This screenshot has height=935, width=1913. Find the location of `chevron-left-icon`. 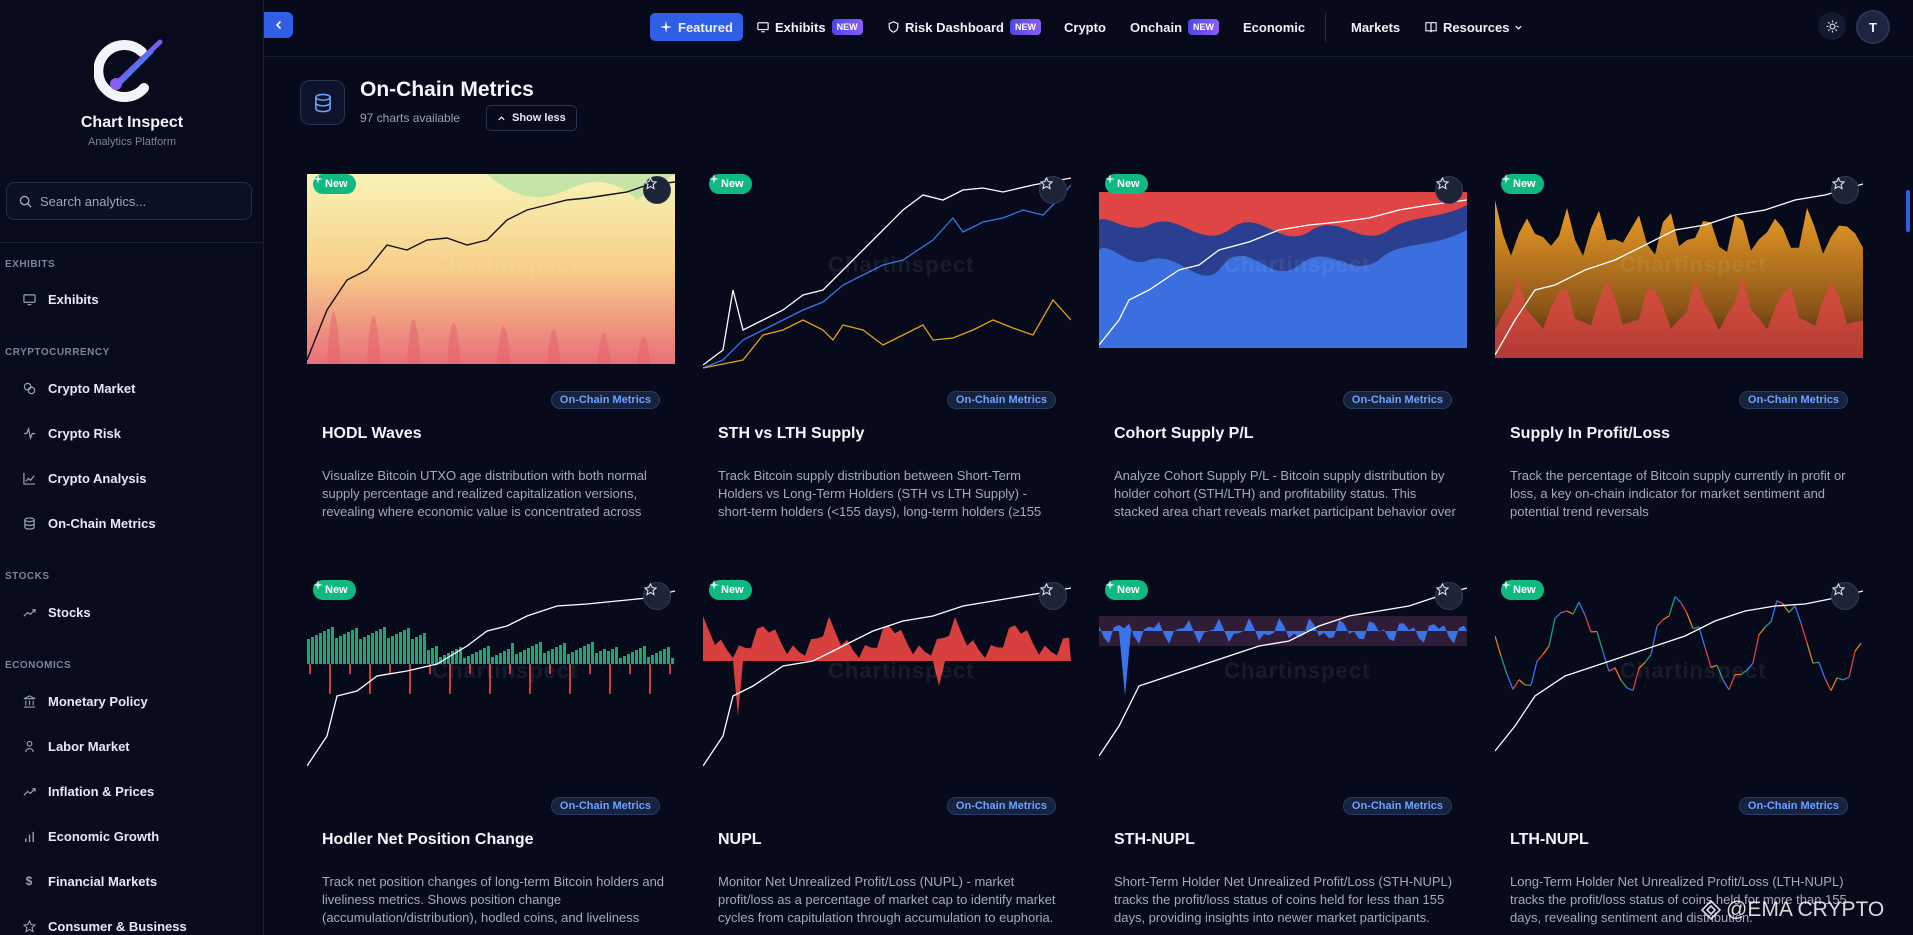

chevron-left-icon is located at coordinates (278, 25).